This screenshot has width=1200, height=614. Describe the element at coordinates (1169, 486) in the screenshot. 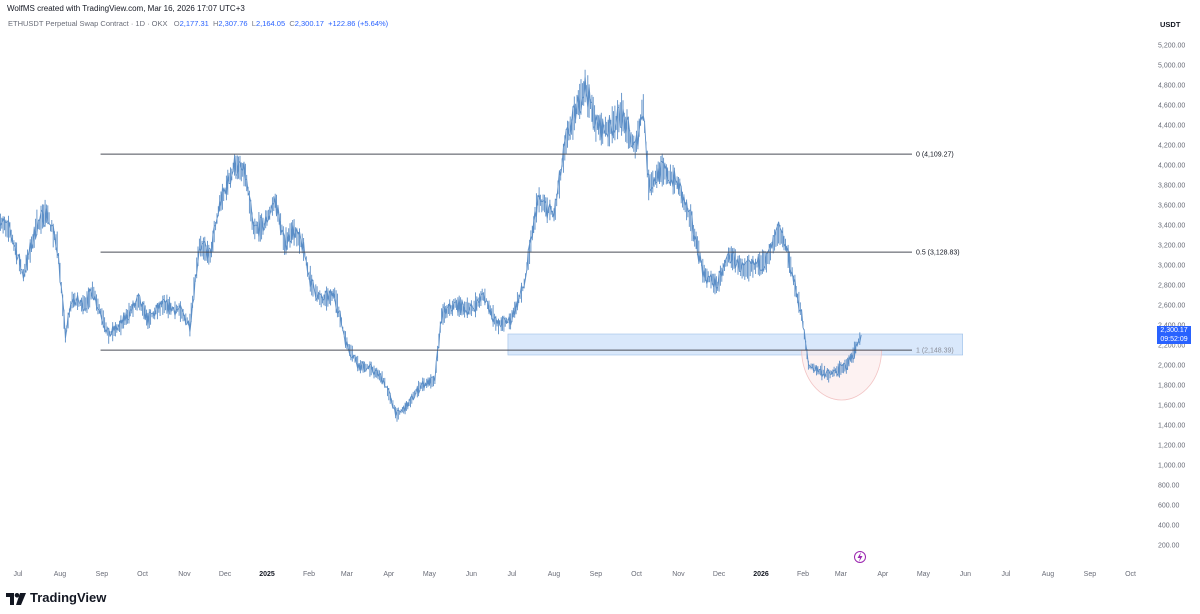

I see `price-tick-label: 800.00` at that location.